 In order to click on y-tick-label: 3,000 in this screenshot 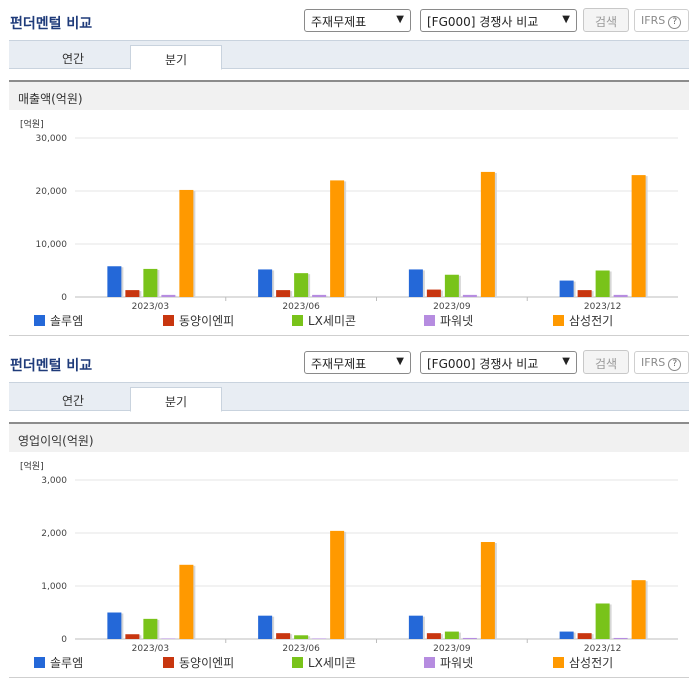, I will do `click(54, 481)`.